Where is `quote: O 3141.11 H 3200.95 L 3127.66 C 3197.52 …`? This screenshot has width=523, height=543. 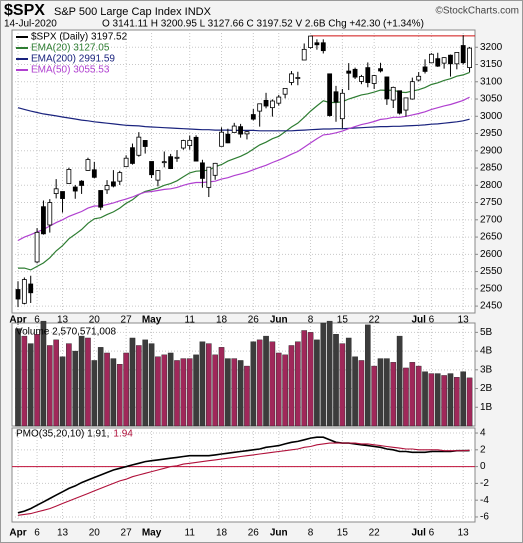 quote: O 3141.11 H 3200.95 L 3127.66 C 3197.52 … is located at coordinates (263, 24).